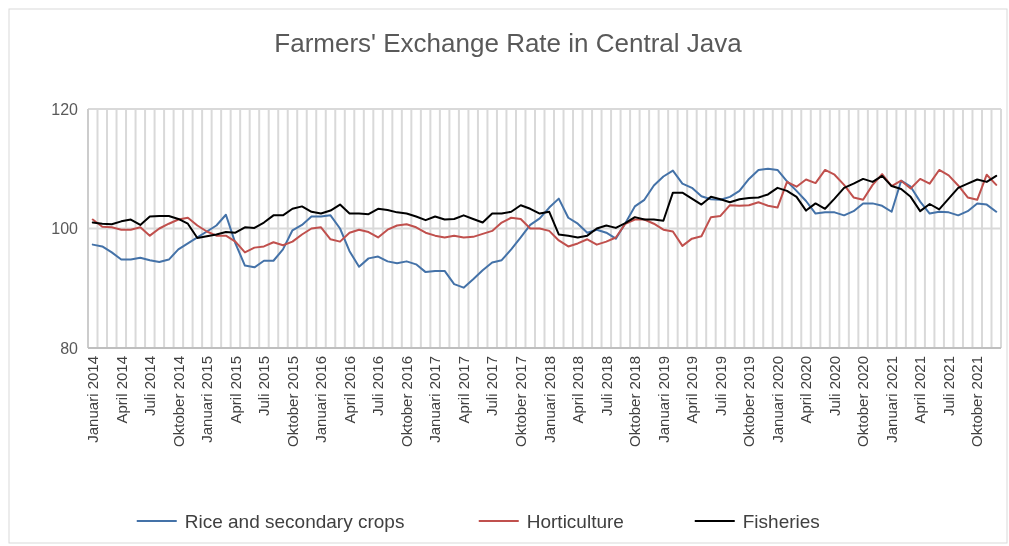 Image resolution: width=1009 pixels, height=546 pixels. What do you see at coordinates (292, 401) in the screenshot?
I see `x-tick-label: Oktober 2015` at bounding box center [292, 401].